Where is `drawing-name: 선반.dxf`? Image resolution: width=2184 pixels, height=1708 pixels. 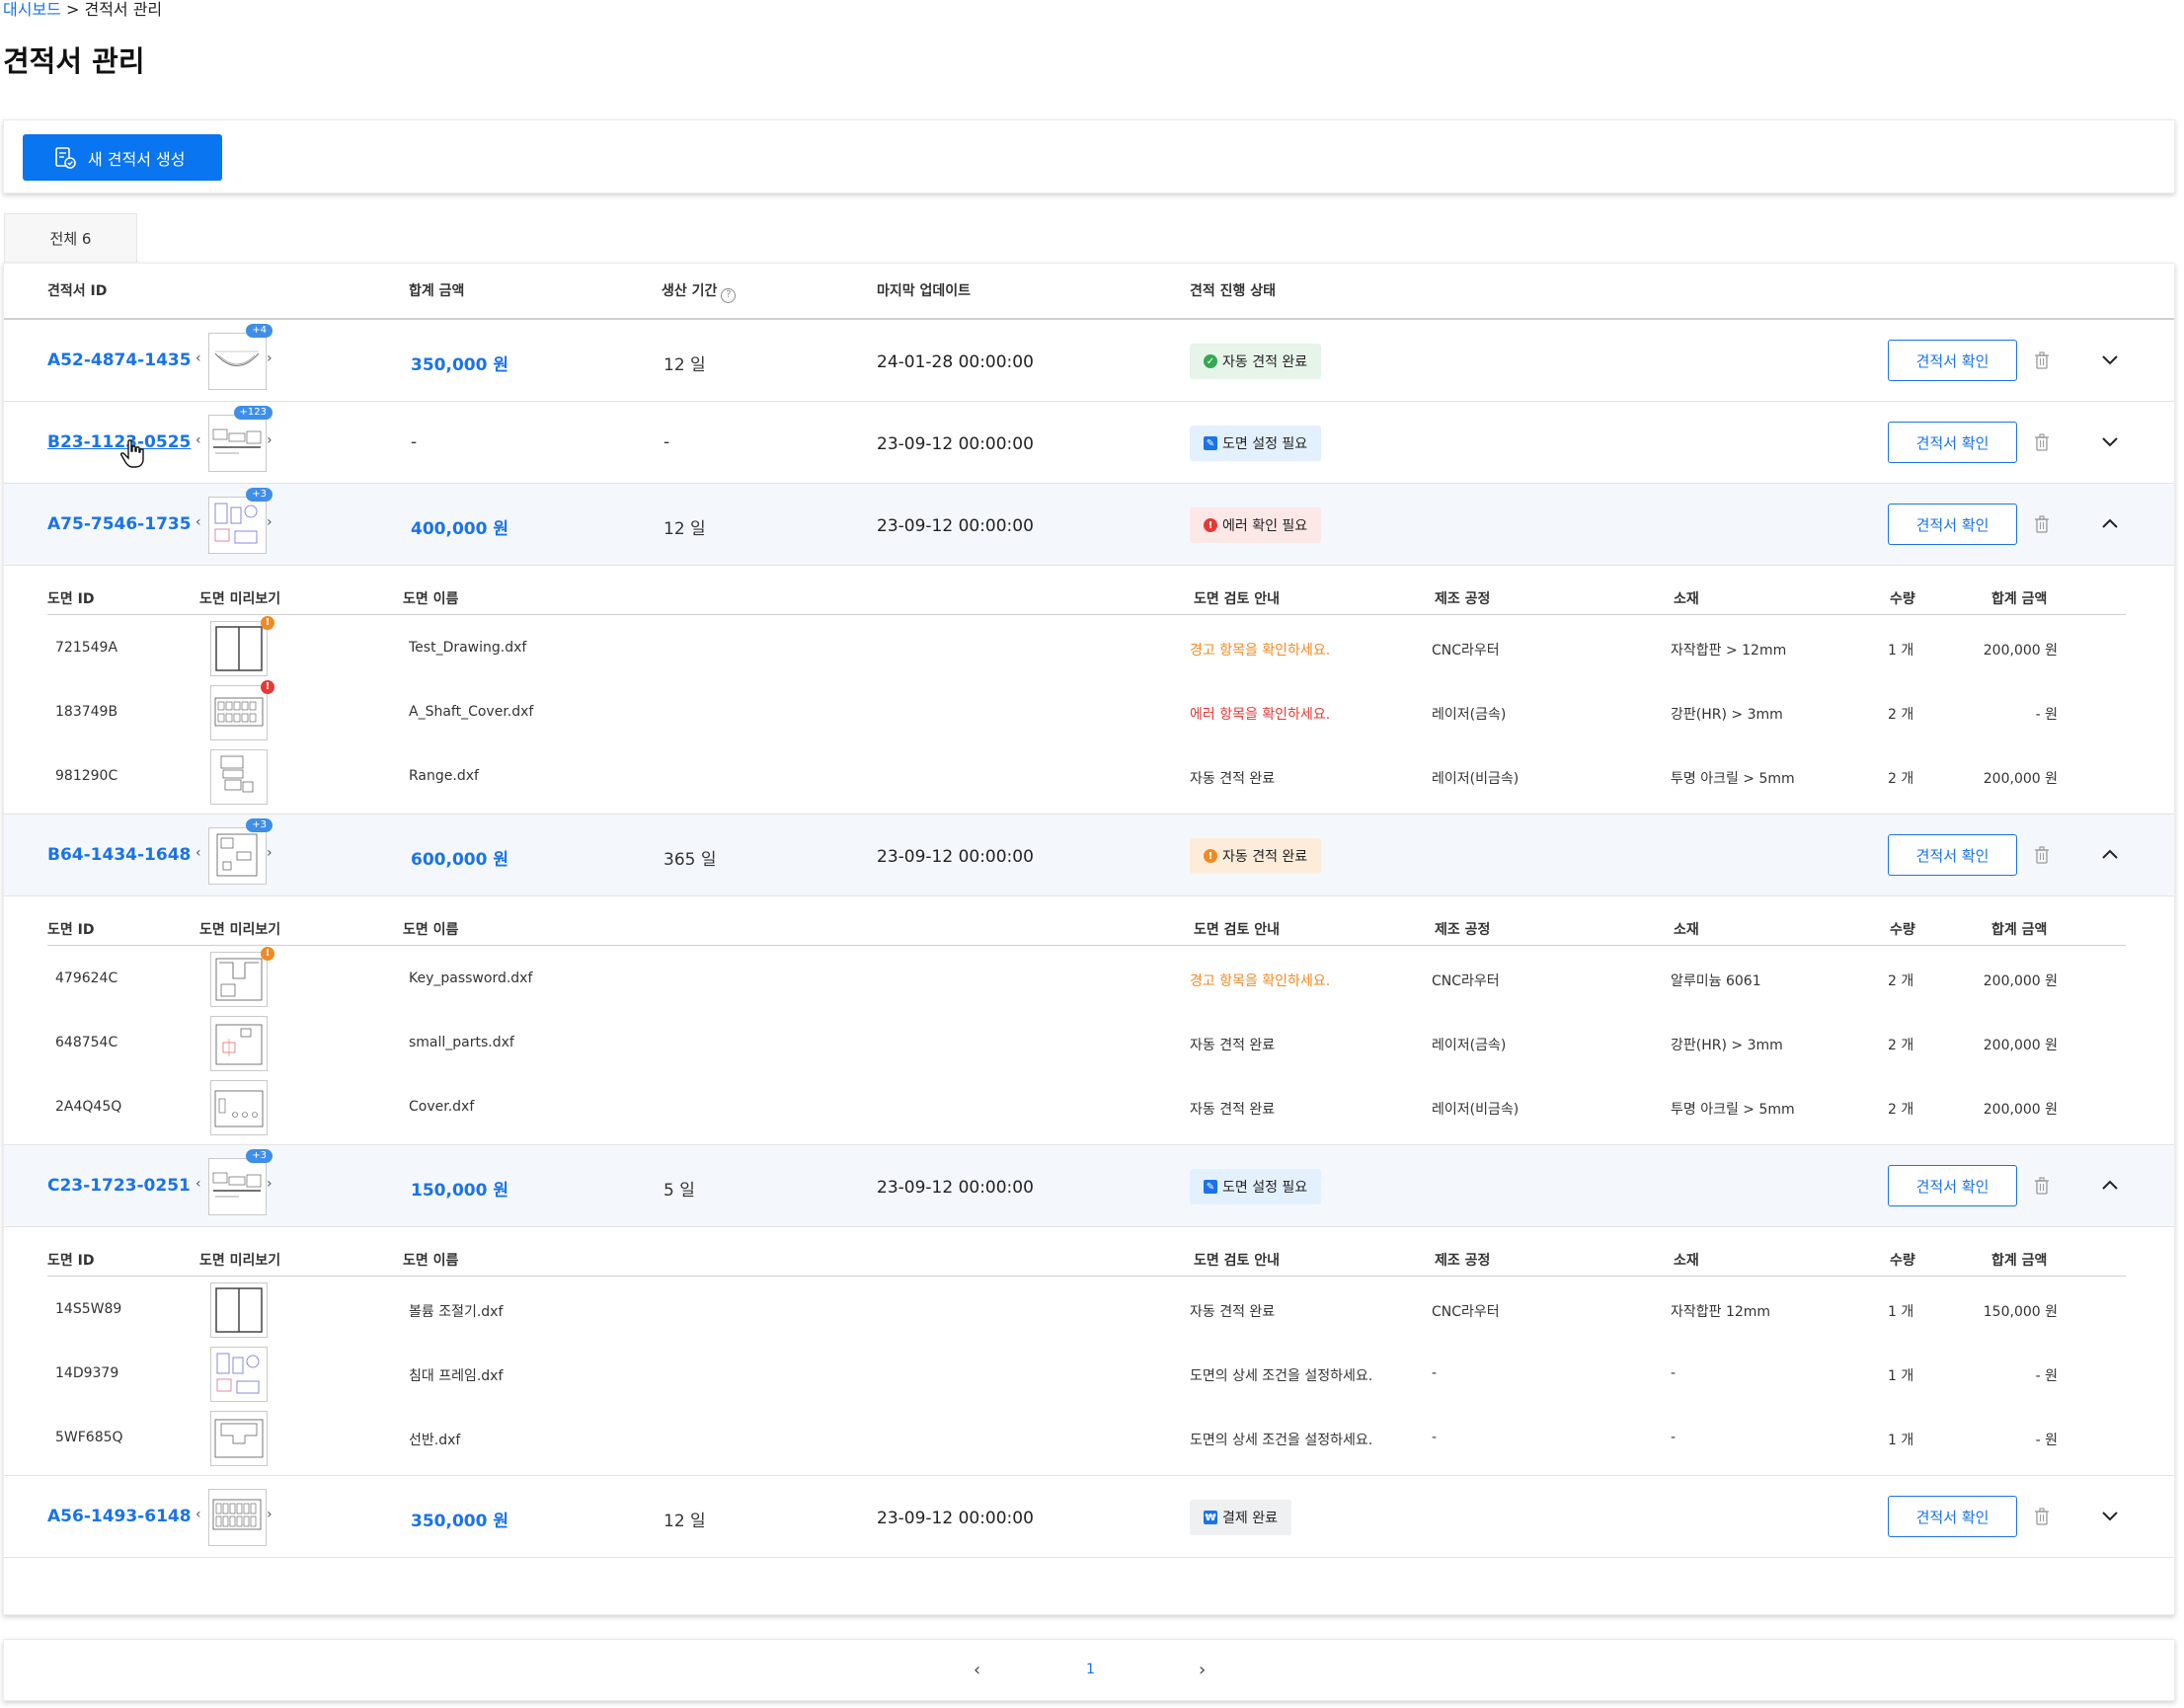
drawing-name: 선반.dxf is located at coordinates (435, 1440).